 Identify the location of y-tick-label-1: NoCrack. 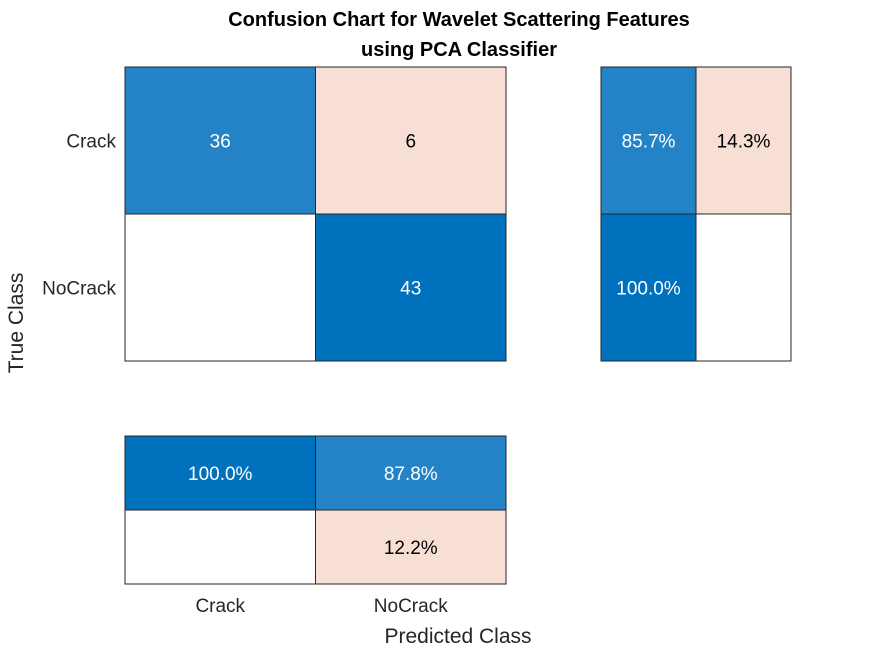
(79, 289).